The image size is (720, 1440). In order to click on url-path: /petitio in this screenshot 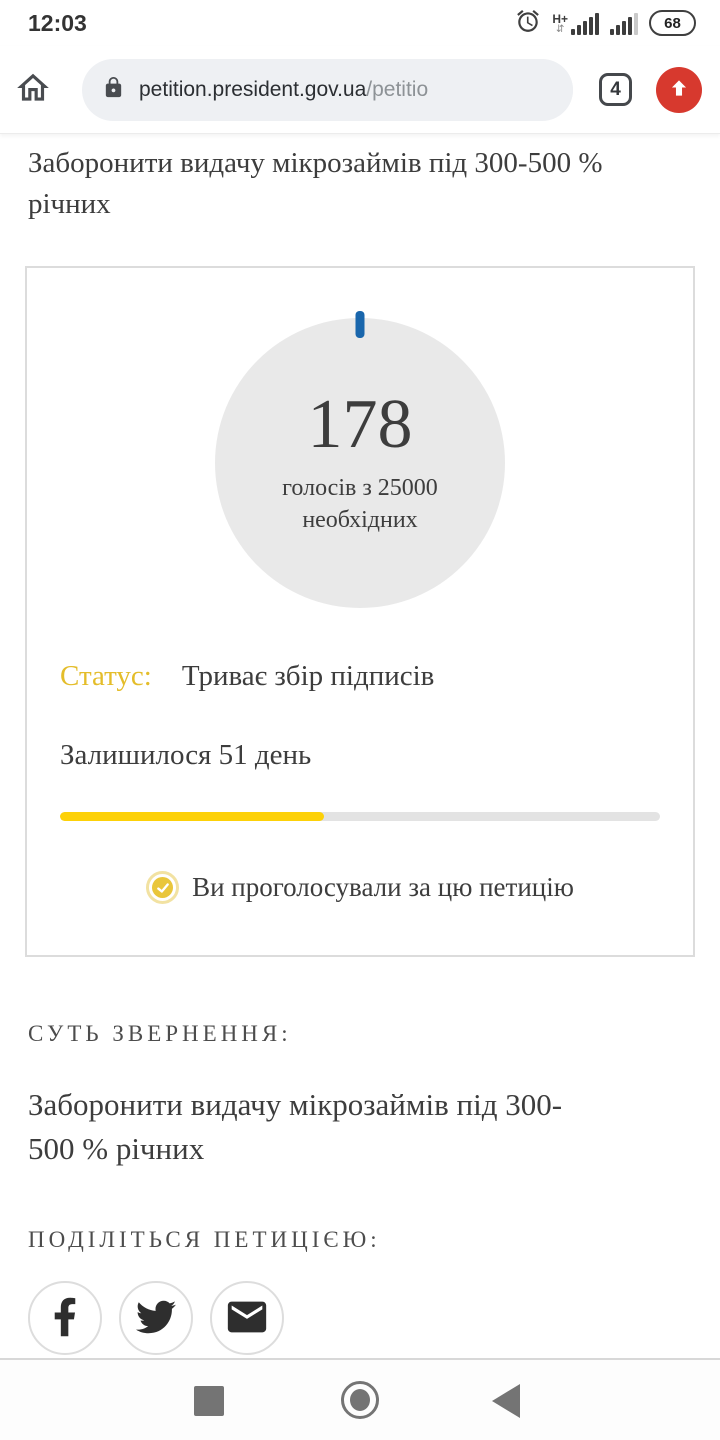, I will do `click(397, 89)`.